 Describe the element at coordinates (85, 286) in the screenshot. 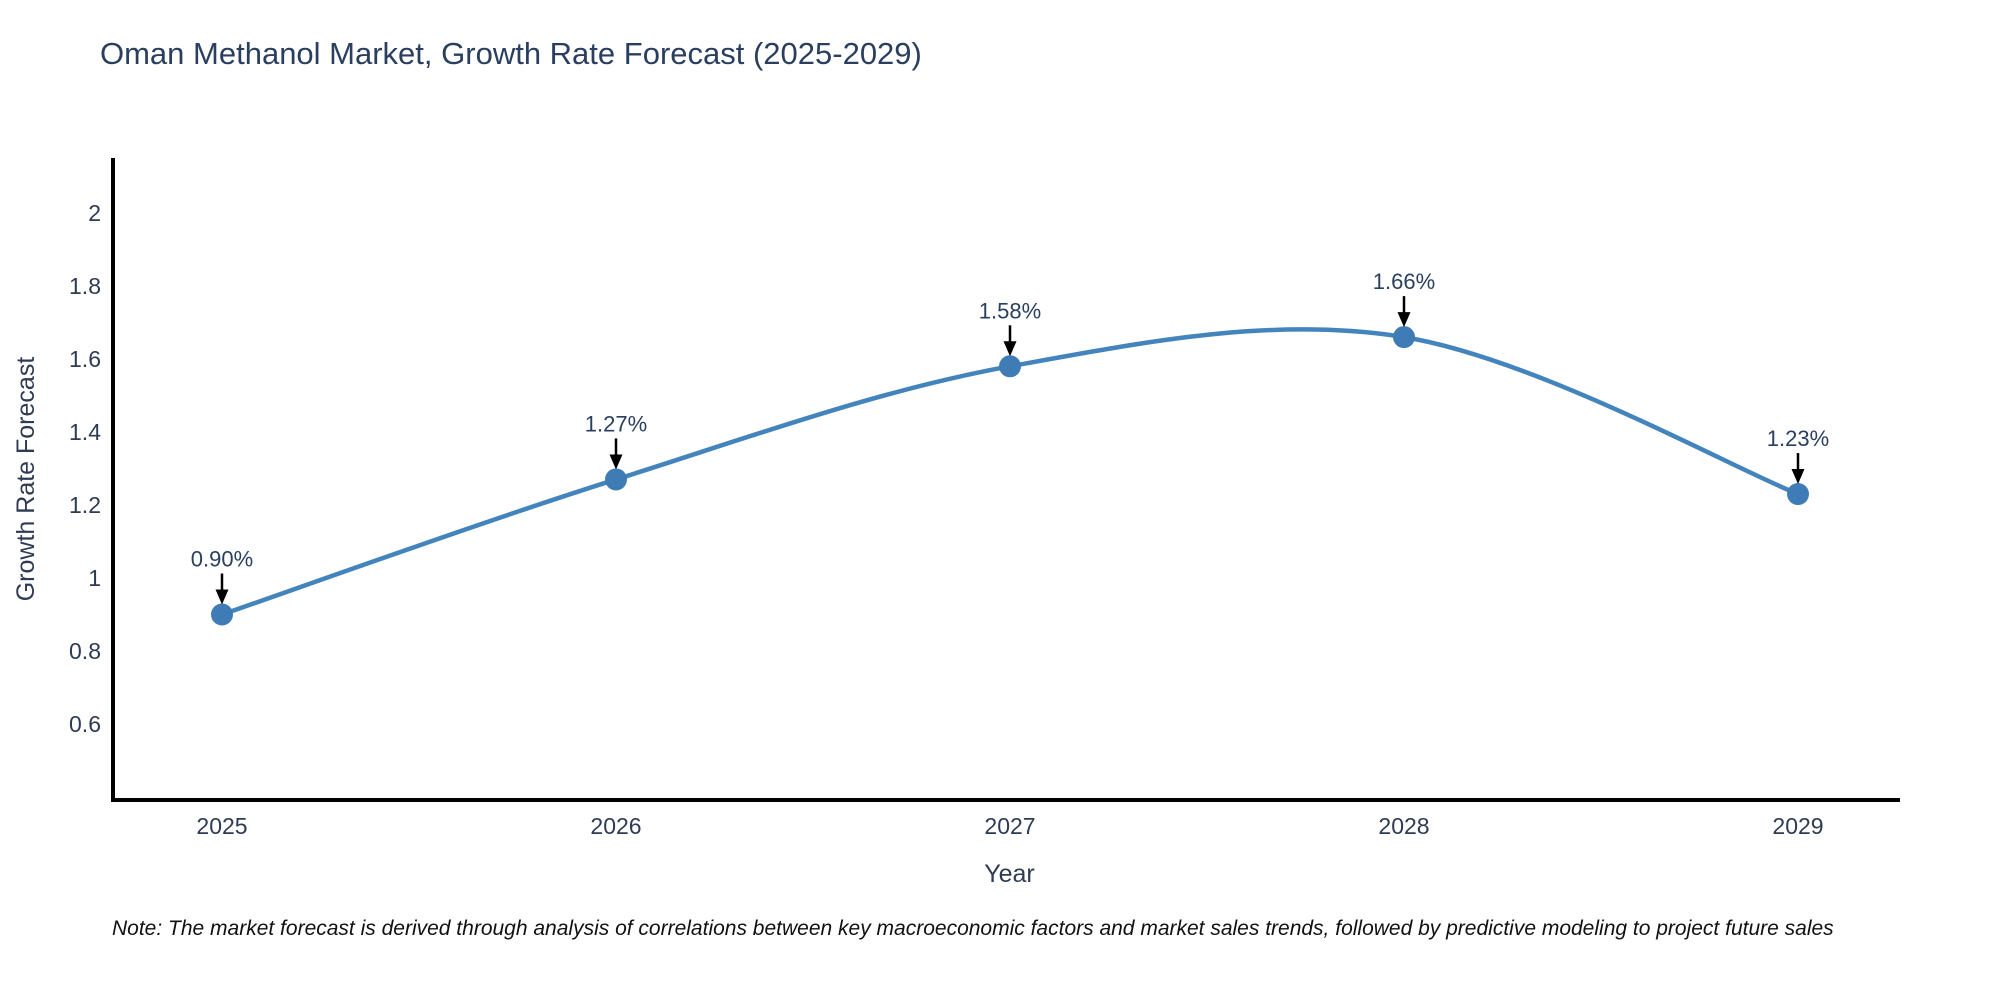

I see `y-tick-label: 1.8` at that location.